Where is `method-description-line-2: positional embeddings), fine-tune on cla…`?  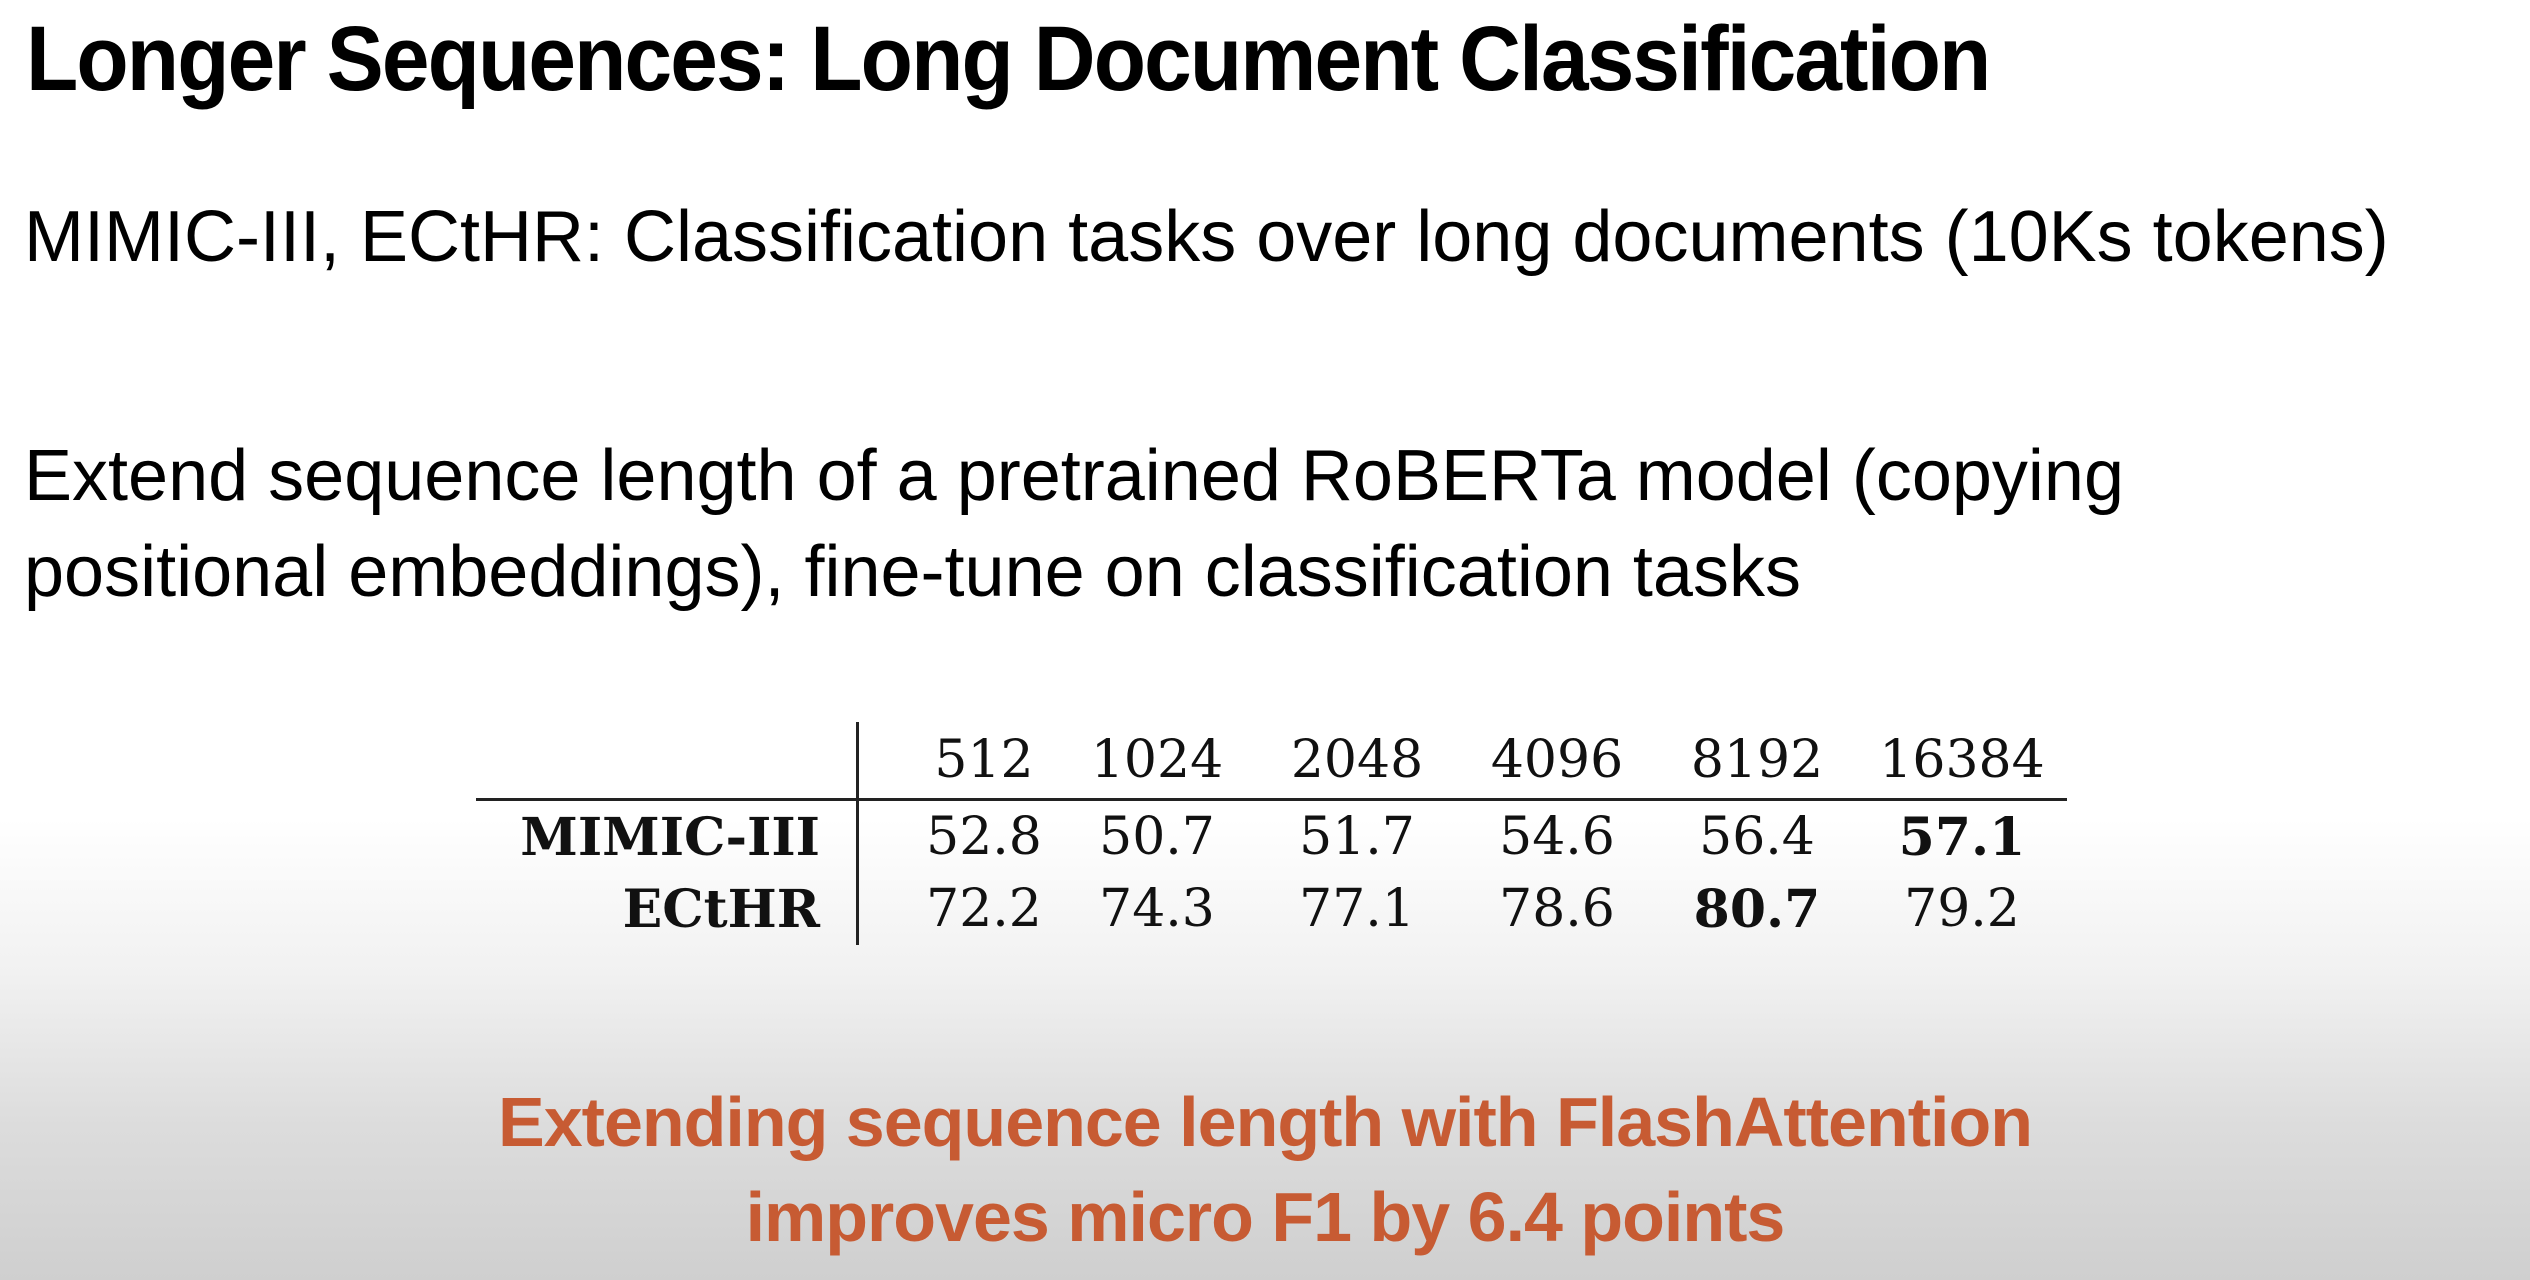
method-description-line-2: positional embeddings), fine-tune on cla… is located at coordinates (912, 572).